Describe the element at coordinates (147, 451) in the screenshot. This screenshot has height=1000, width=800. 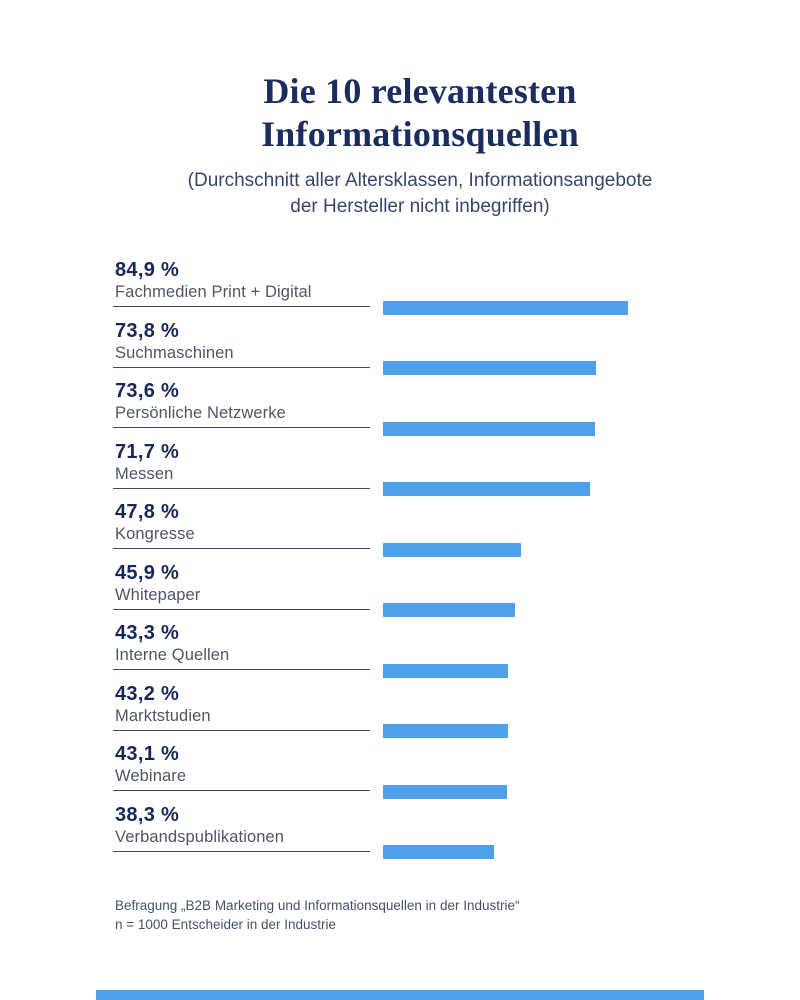
I see `bar-value-label: 71,7 %` at that location.